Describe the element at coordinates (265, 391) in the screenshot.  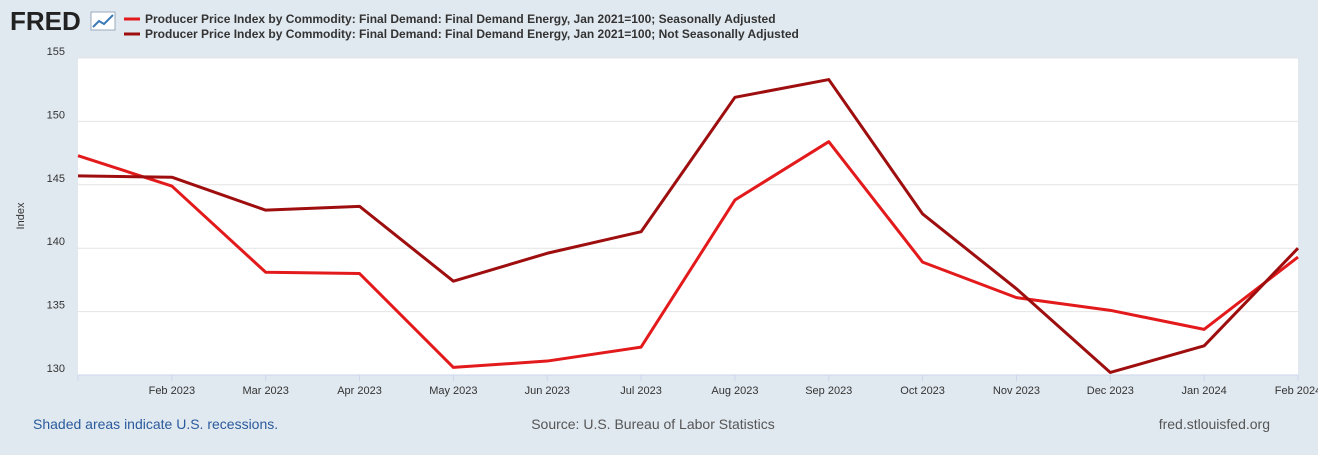
I see `x-tick-label: Mar 2023` at that location.